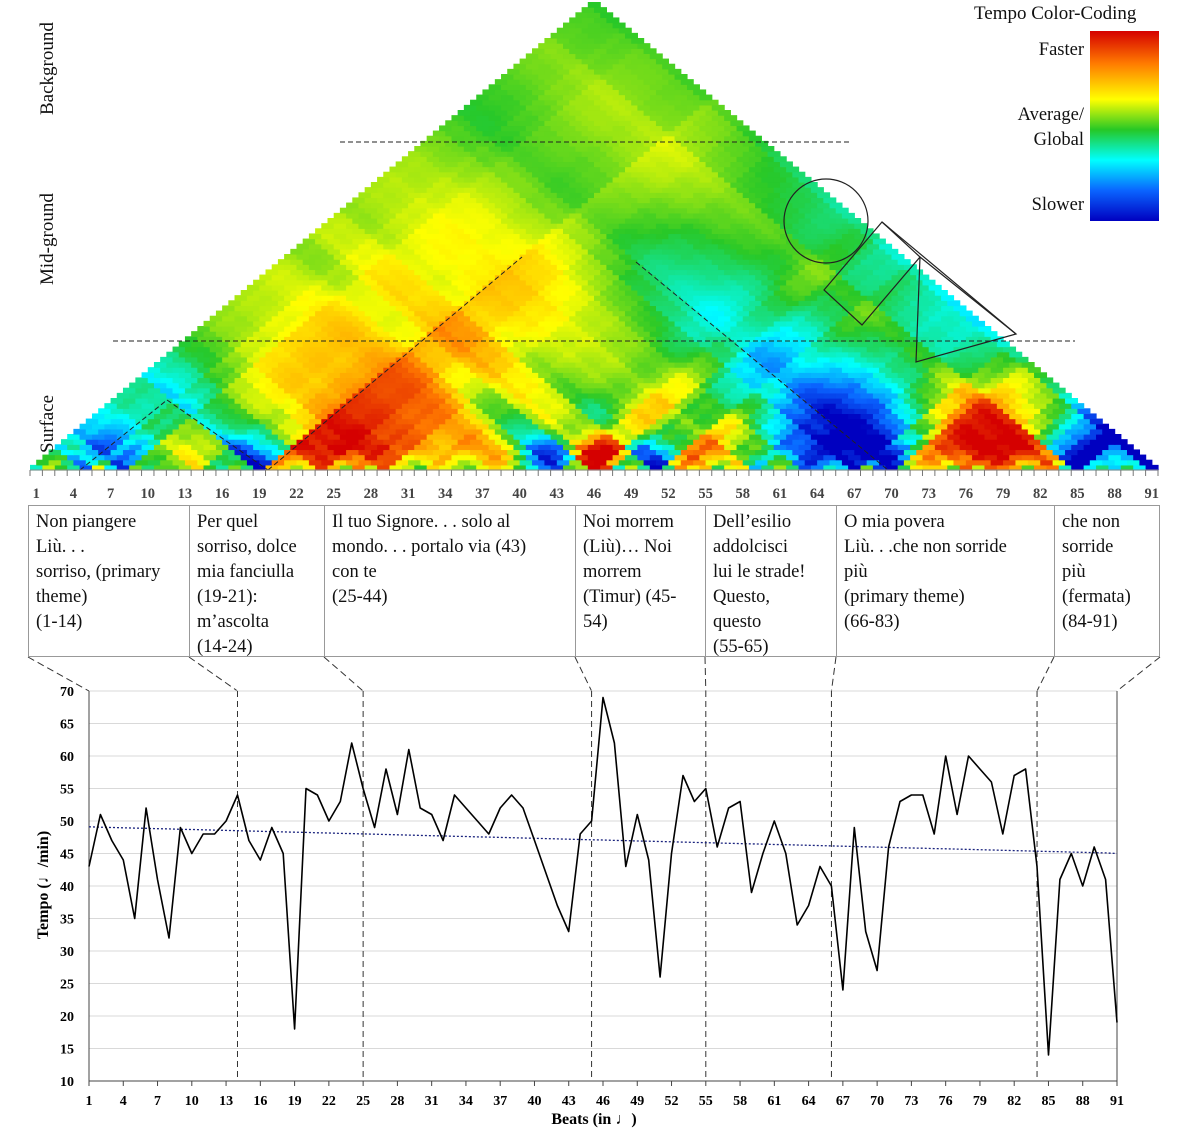  Describe the element at coordinates (809, 1101) in the screenshot. I see `x-tick-label: 64` at that location.